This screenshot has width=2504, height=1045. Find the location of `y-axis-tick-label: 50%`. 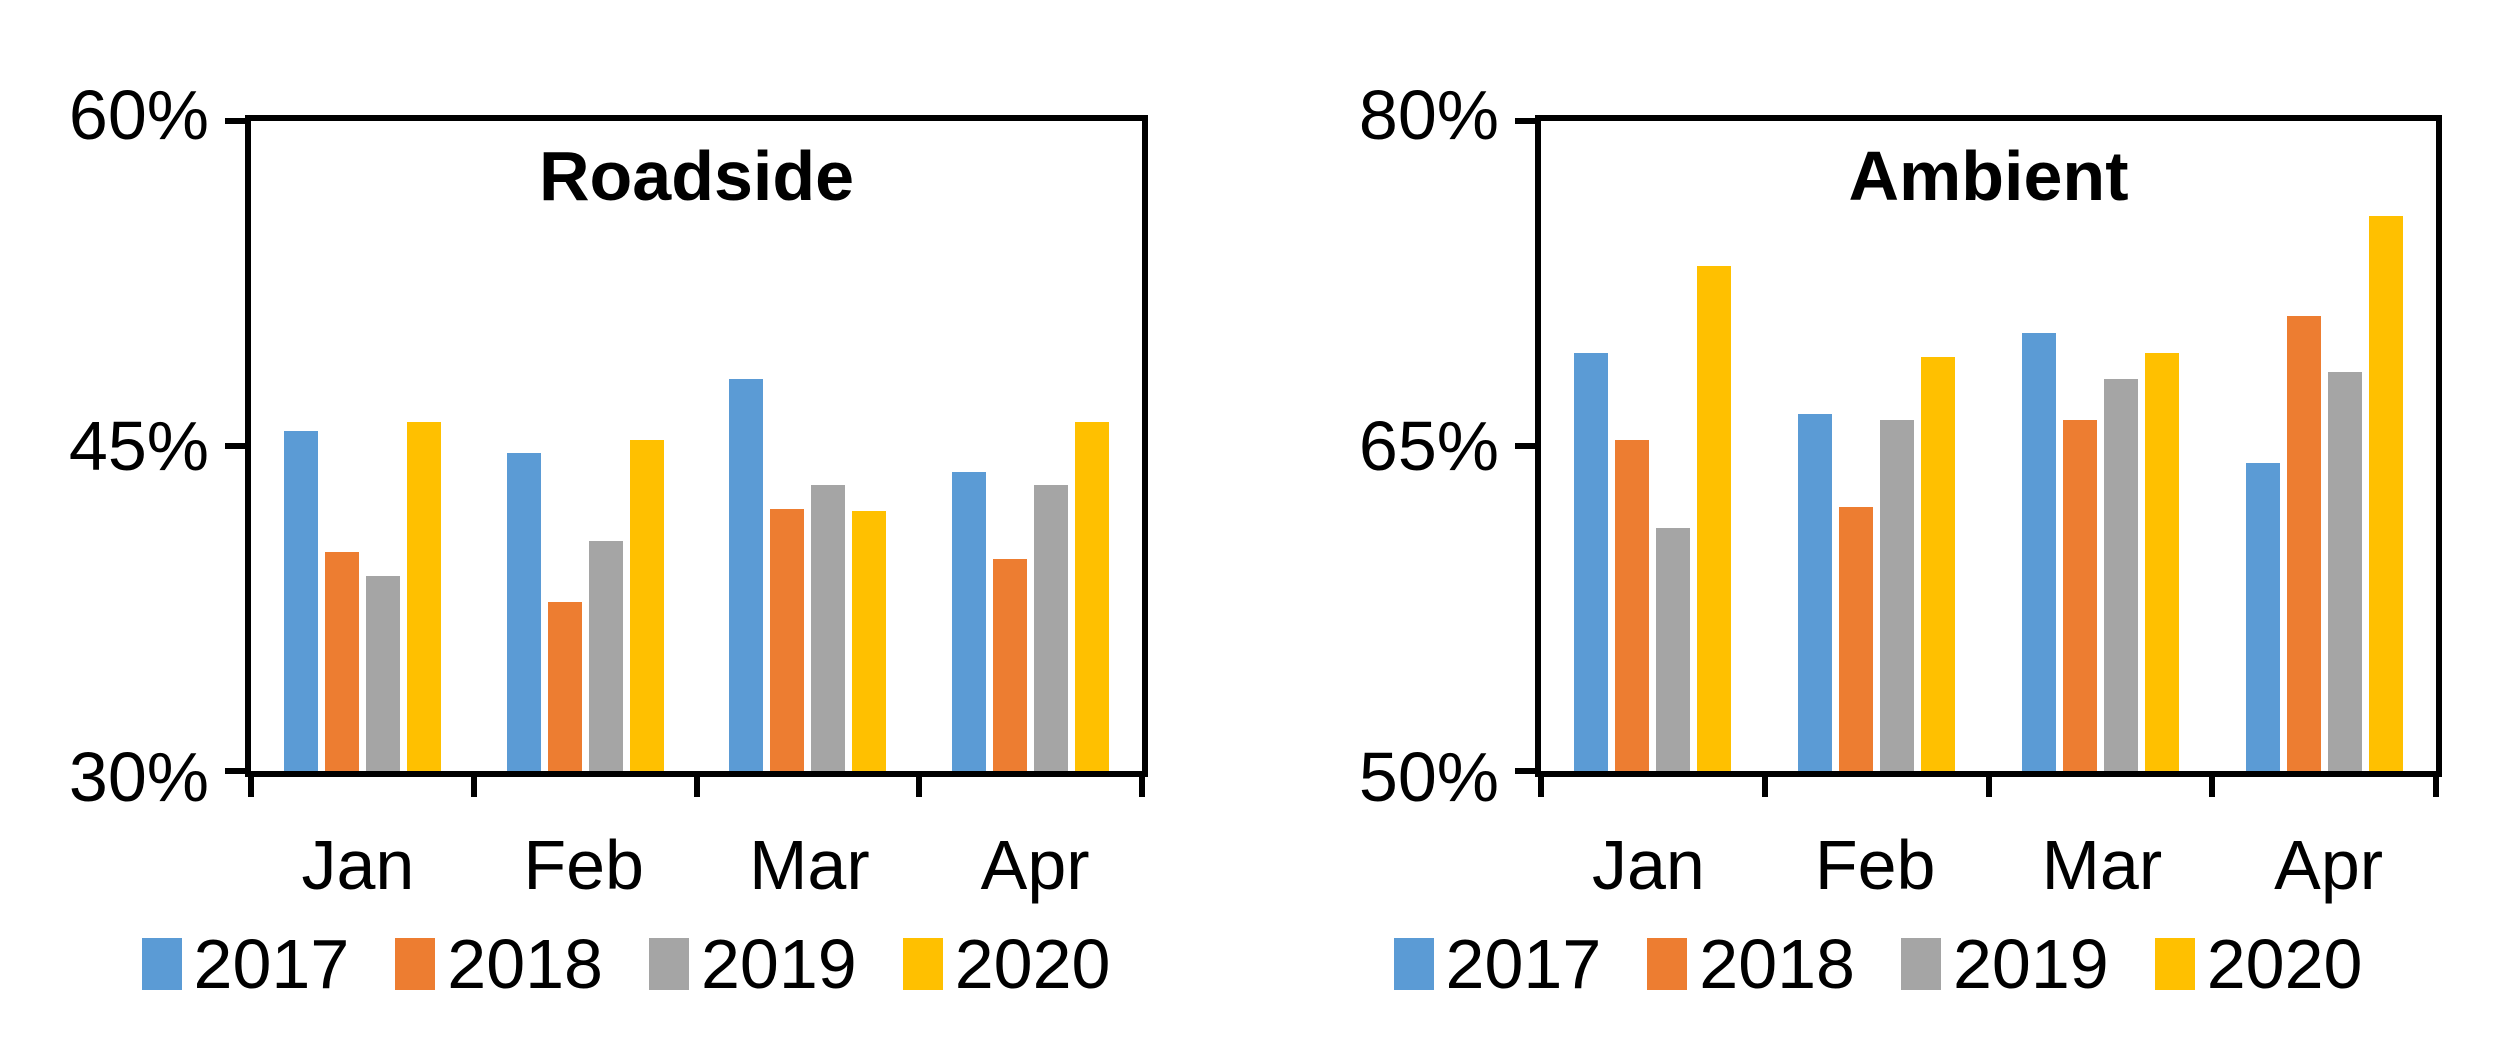

y-axis-tick-label: 50% is located at coordinates (1428, 777).